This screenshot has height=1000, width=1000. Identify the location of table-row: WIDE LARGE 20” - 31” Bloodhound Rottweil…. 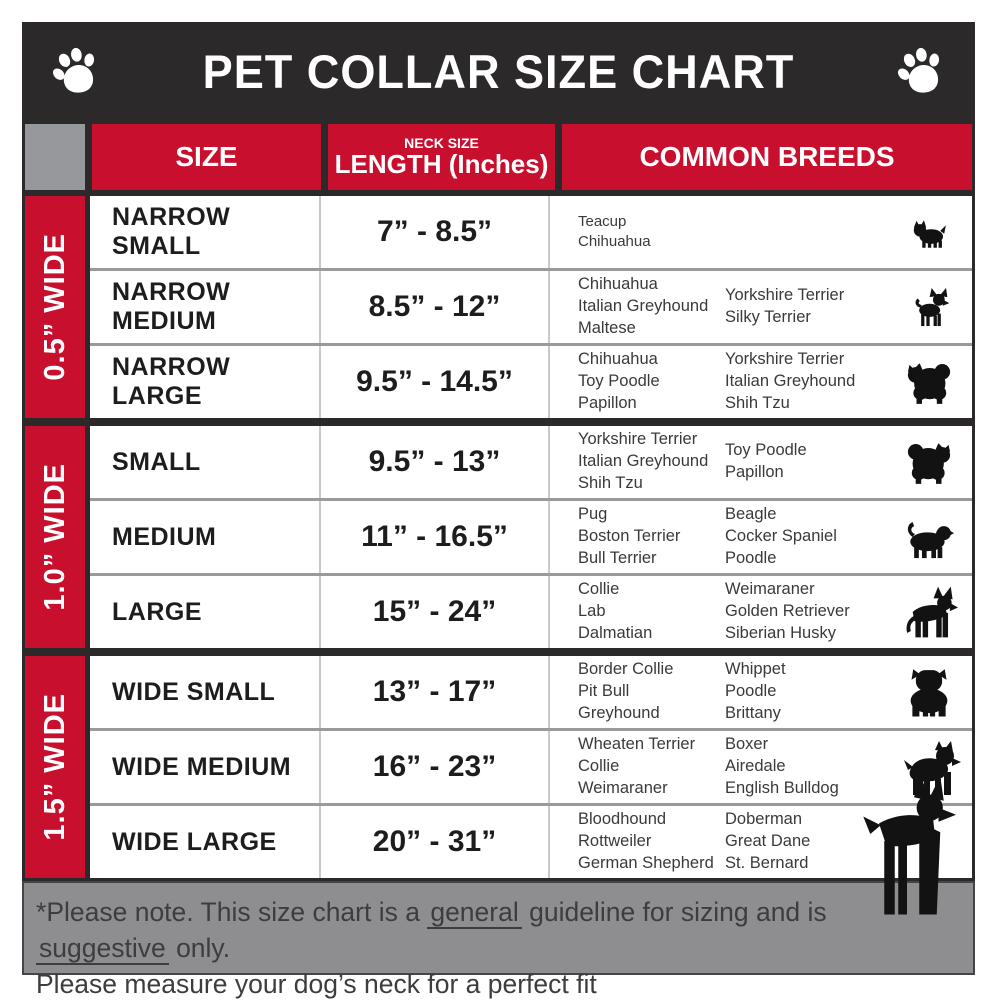
(531, 845).